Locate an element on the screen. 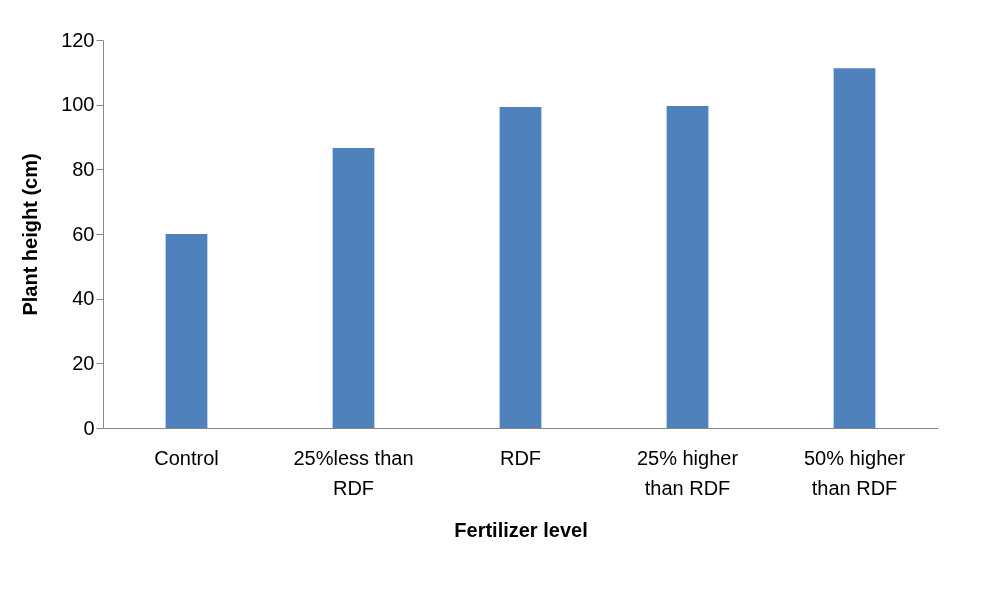 This screenshot has width=1008, height=606. y-tick-label: 60 is located at coordinates (83, 233).